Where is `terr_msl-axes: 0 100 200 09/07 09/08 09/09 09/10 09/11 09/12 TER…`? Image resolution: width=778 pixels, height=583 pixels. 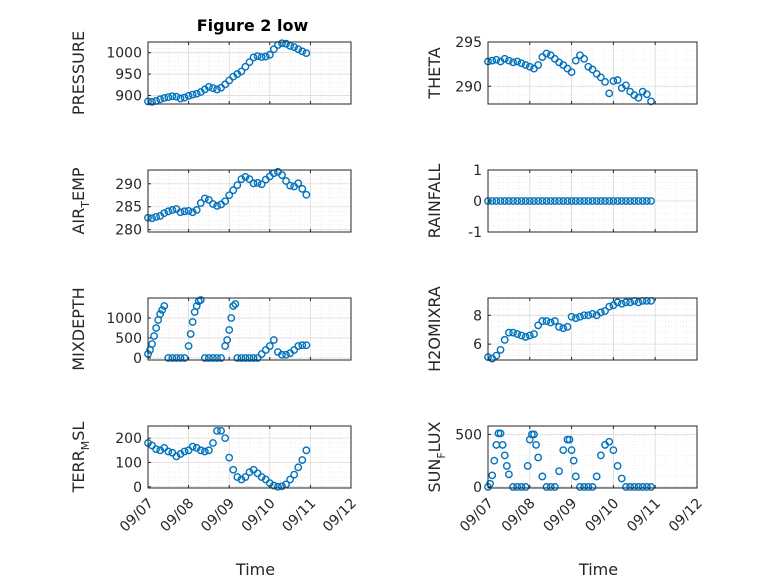
terr_msl-axes: 0 100 200 09/07 09/08 09/09 09/10 09/11 09/12 TER… is located at coordinates (214, 500).